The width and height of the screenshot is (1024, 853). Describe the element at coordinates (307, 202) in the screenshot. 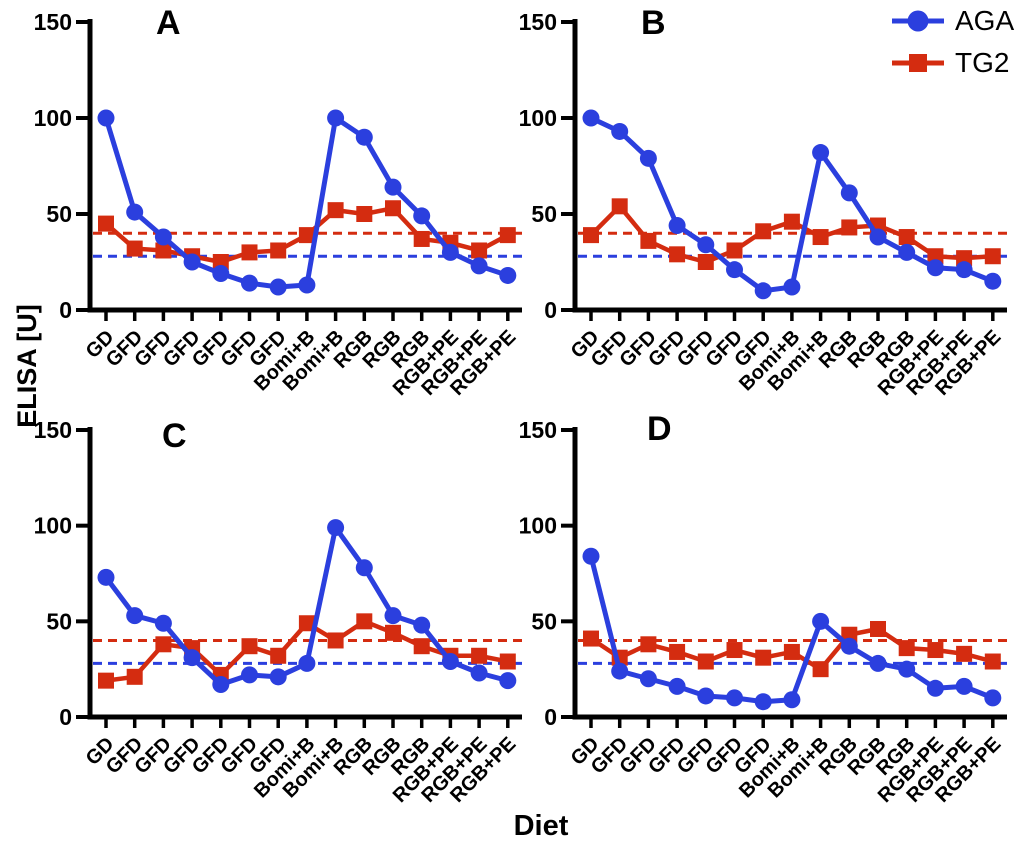

I see `series-line-aga` at that location.